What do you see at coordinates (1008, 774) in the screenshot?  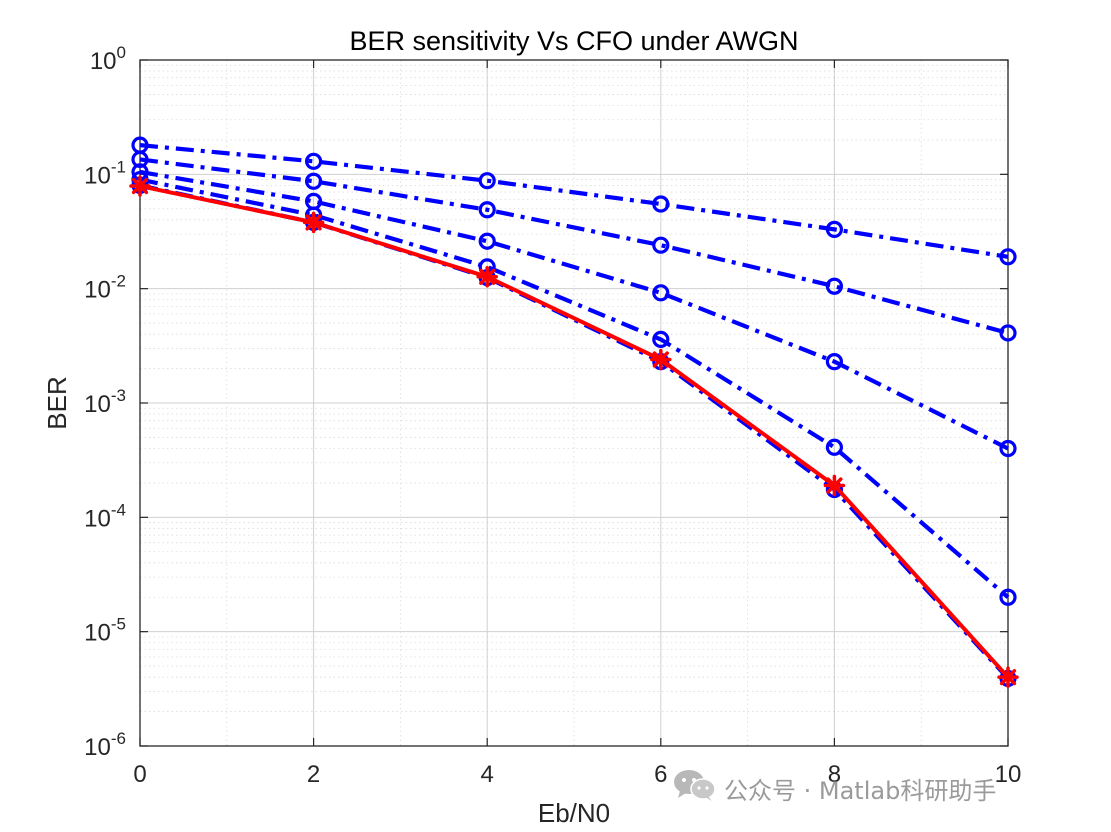 I see `x-tick-label: 10` at bounding box center [1008, 774].